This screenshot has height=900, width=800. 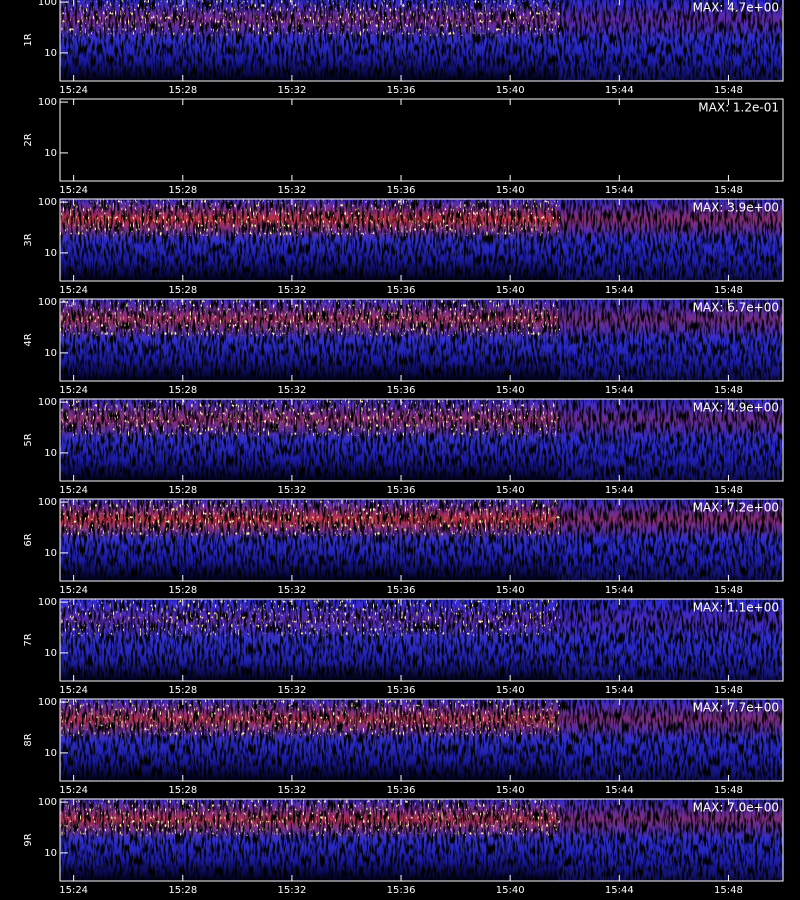 I want to click on y-axis-label: 2R, so click(x=28, y=139).